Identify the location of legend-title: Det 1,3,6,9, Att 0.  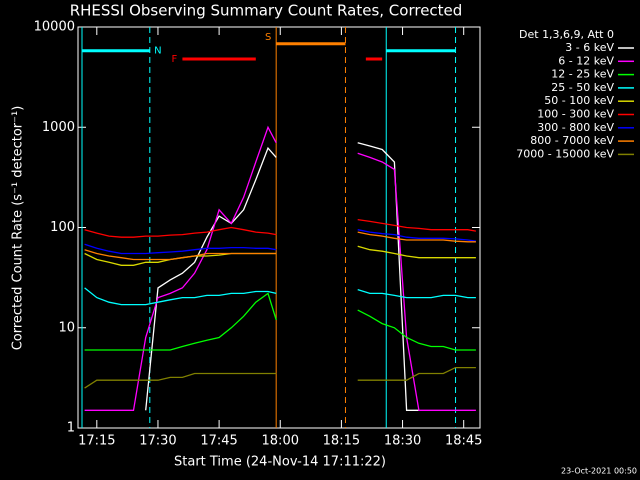
(566, 34).